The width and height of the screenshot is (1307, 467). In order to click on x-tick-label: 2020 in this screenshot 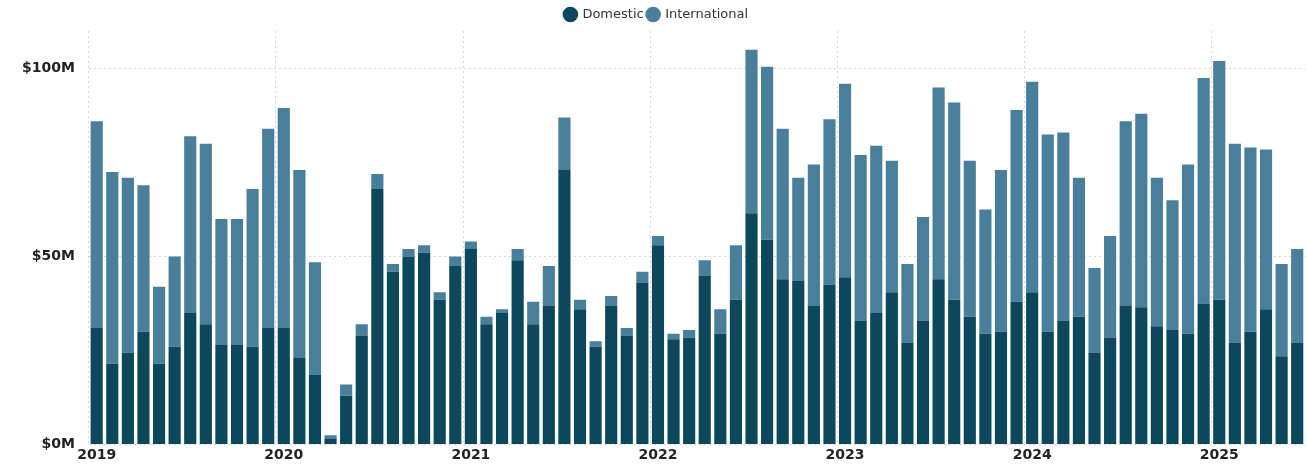, I will do `click(284, 453)`.